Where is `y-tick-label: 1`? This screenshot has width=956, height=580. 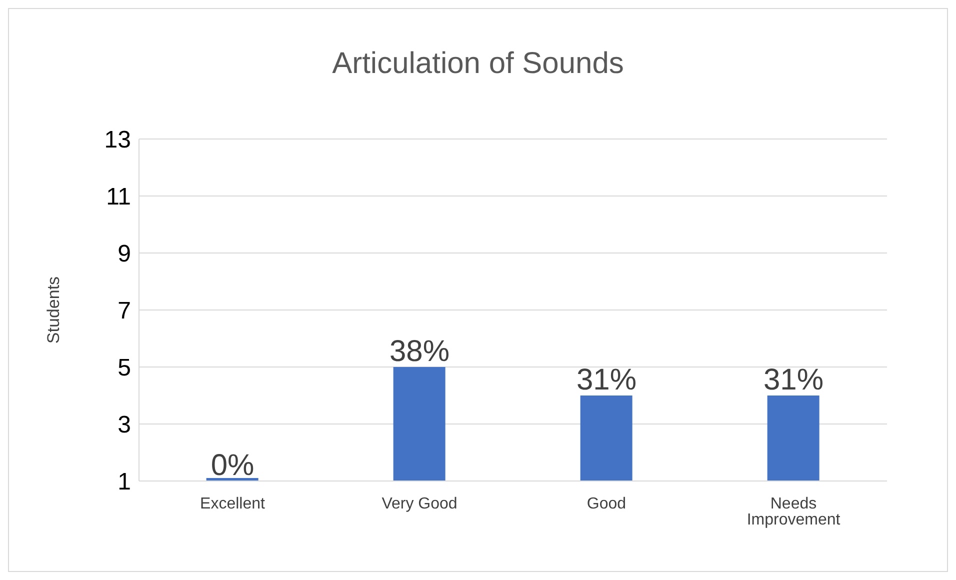
y-tick-label: 1 is located at coordinates (124, 482).